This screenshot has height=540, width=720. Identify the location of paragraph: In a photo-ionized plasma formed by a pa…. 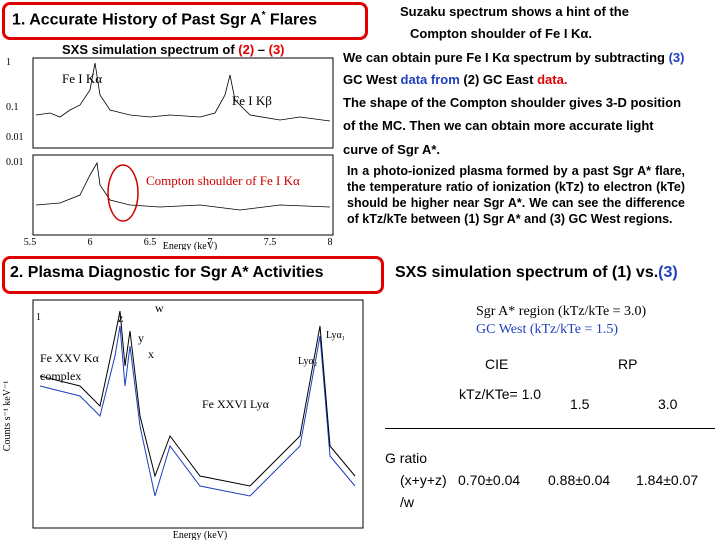
(516, 195).